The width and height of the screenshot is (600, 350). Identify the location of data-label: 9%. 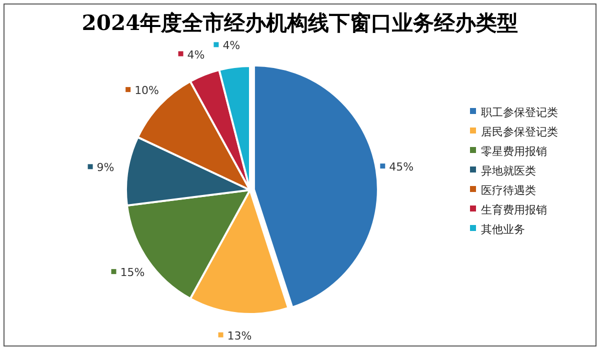
(105, 167).